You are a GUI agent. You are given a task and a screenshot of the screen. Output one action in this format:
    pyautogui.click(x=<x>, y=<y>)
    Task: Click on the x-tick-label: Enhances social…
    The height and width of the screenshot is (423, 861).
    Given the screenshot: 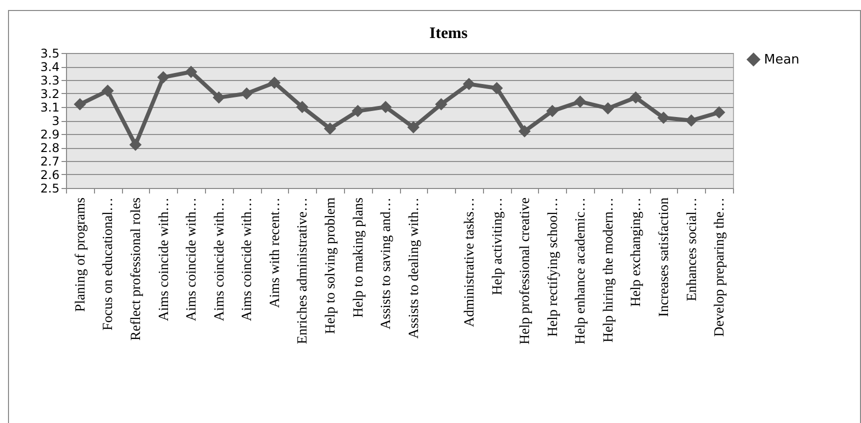 What is the action you would take?
    pyautogui.click(x=692, y=250)
    